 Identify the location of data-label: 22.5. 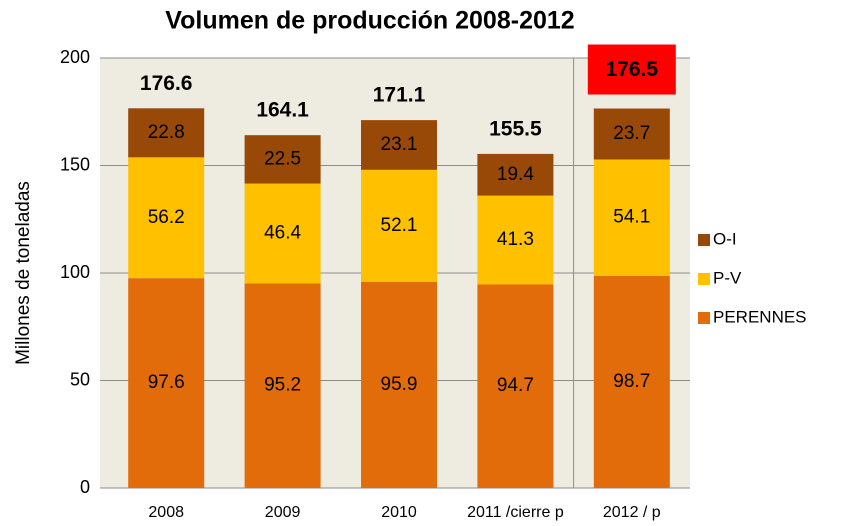
(282, 158).